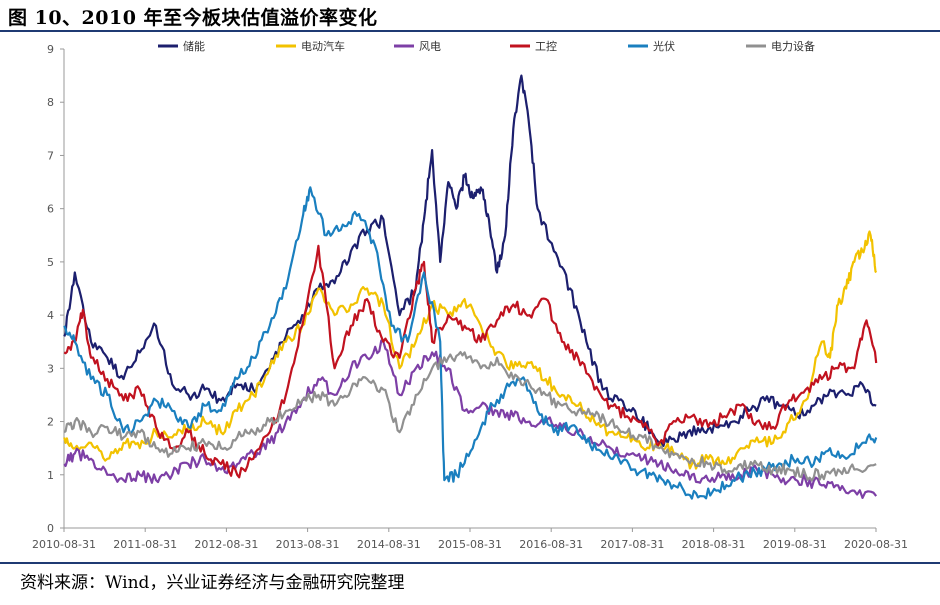 The width and height of the screenshot is (940, 605). Describe the element at coordinates (50, 209) in the screenshot. I see `y-tick-label: 6` at that location.